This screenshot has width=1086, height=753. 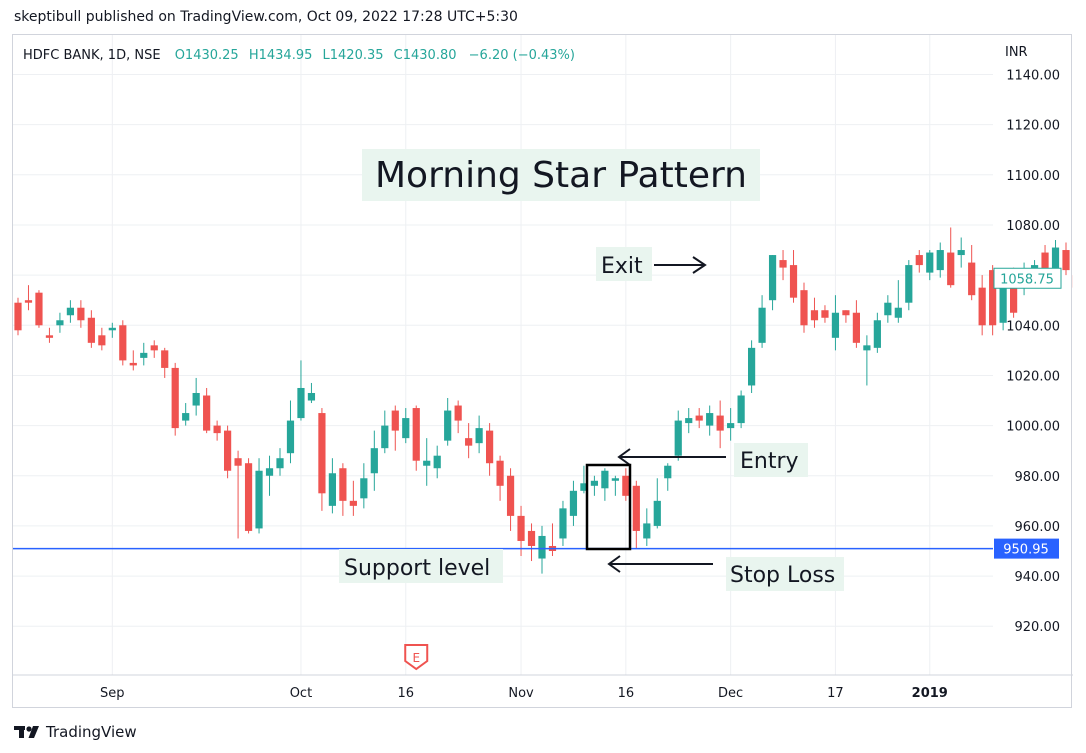 What do you see at coordinates (421, 566) in the screenshot?
I see `support-label-background` at bounding box center [421, 566].